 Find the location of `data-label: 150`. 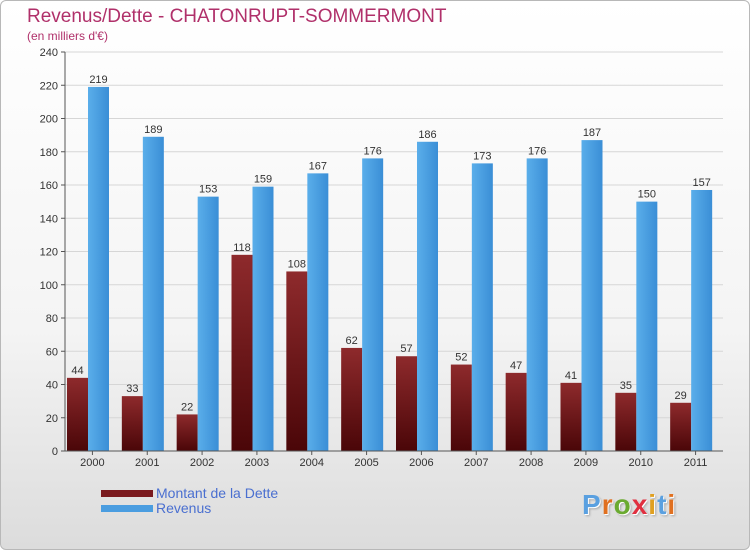

data-label: 150 is located at coordinates (647, 195).